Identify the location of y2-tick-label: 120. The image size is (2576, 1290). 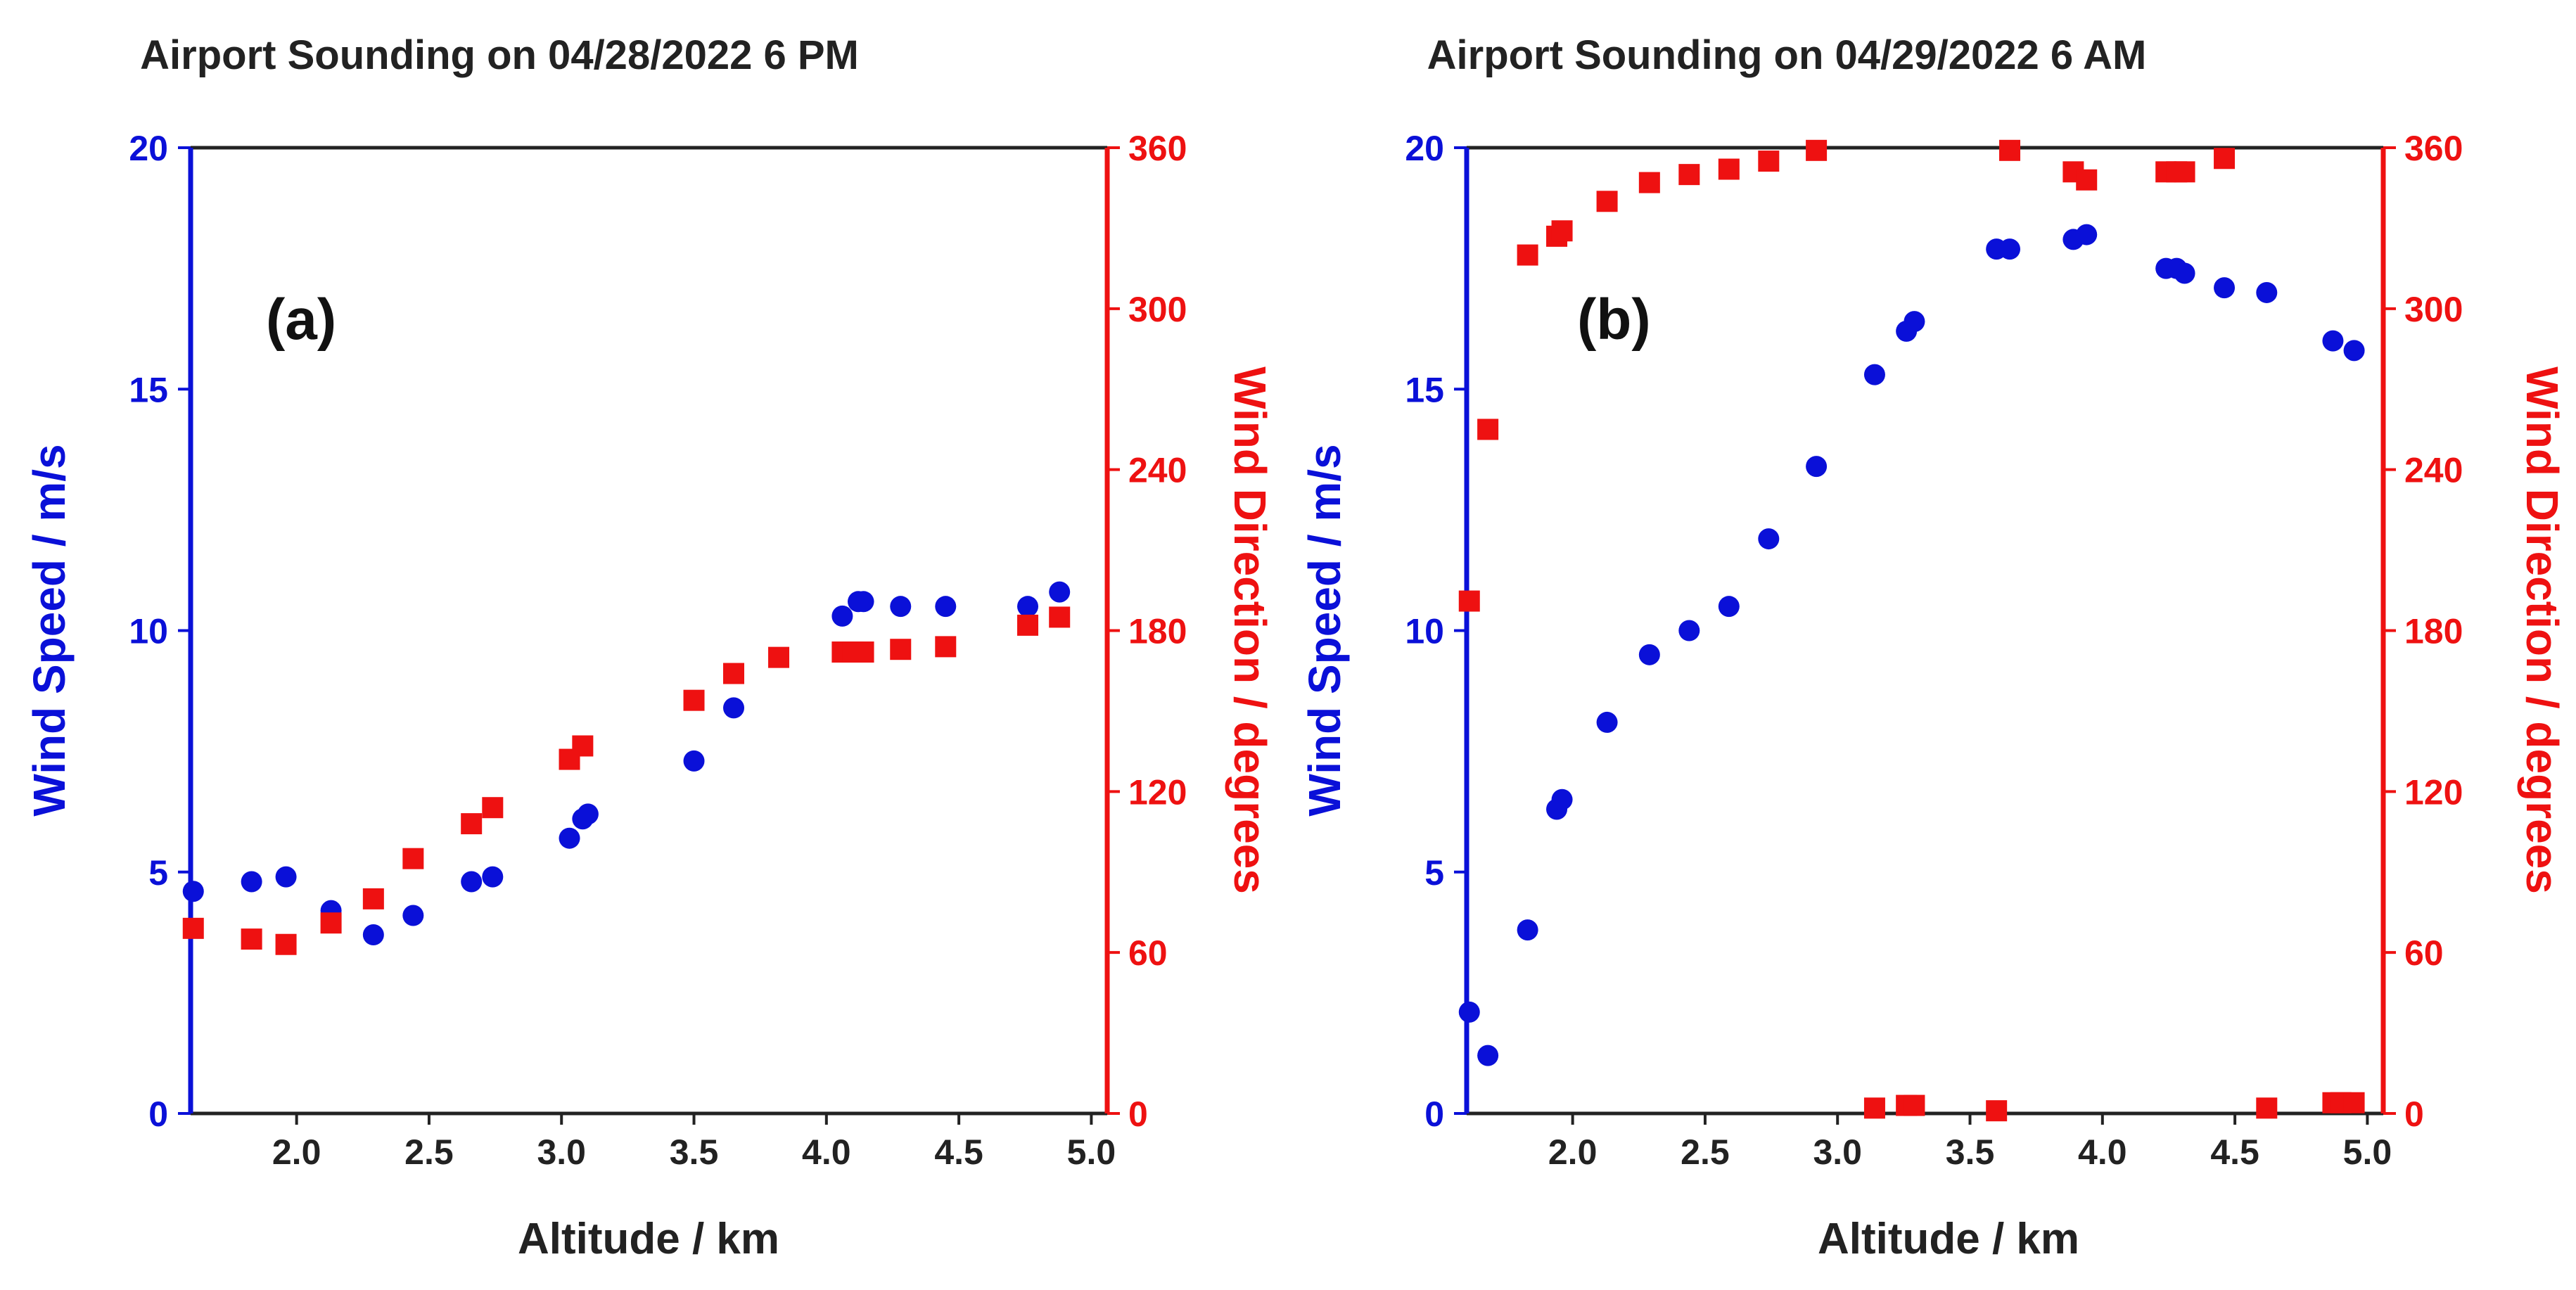
(1157, 792).